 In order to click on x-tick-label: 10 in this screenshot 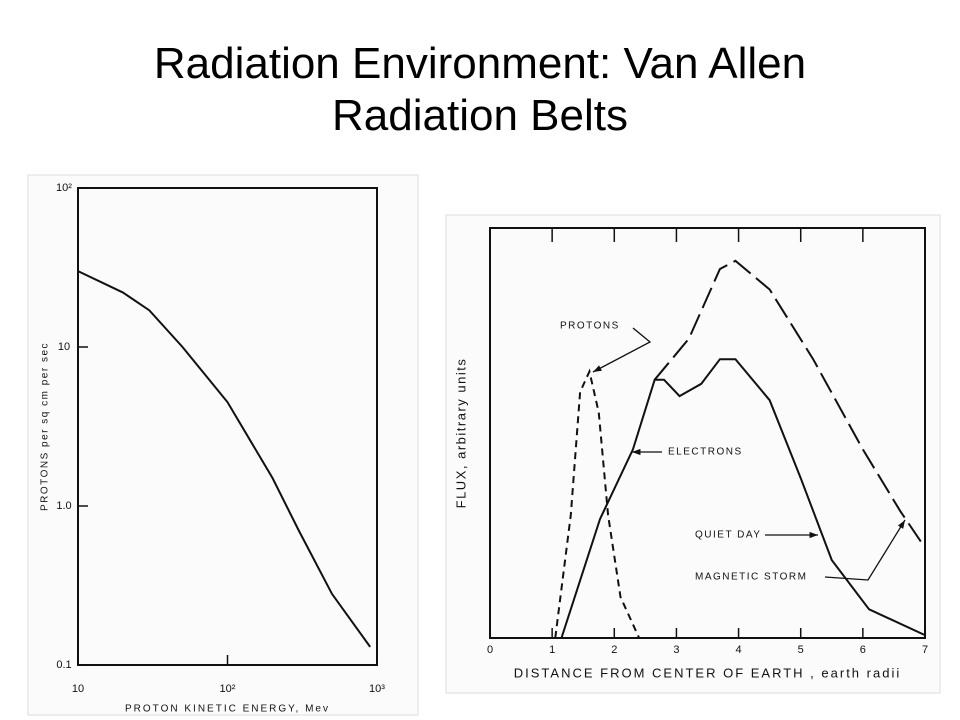, I will do `click(78, 689)`.